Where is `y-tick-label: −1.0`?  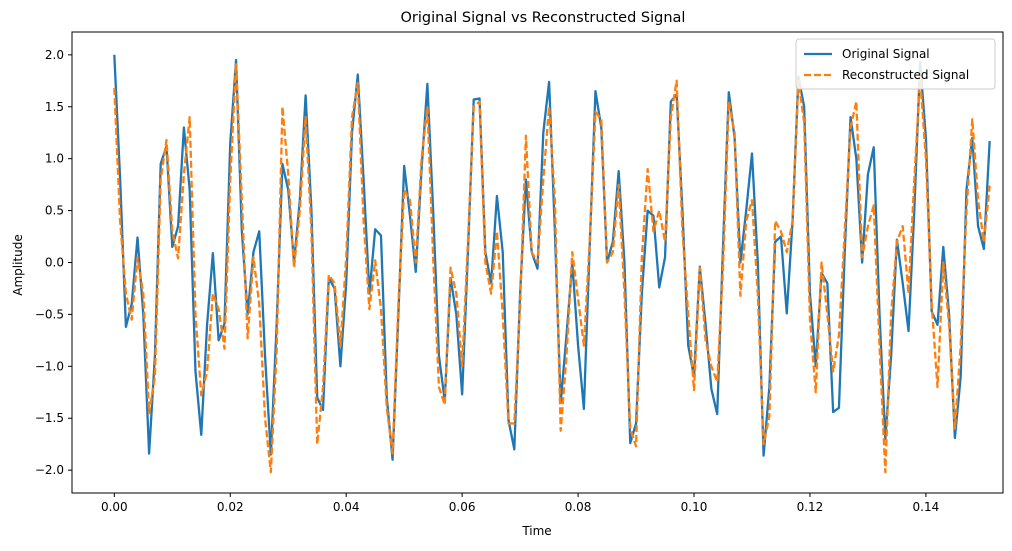
y-tick-label: −1.0 is located at coordinates (49, 366).